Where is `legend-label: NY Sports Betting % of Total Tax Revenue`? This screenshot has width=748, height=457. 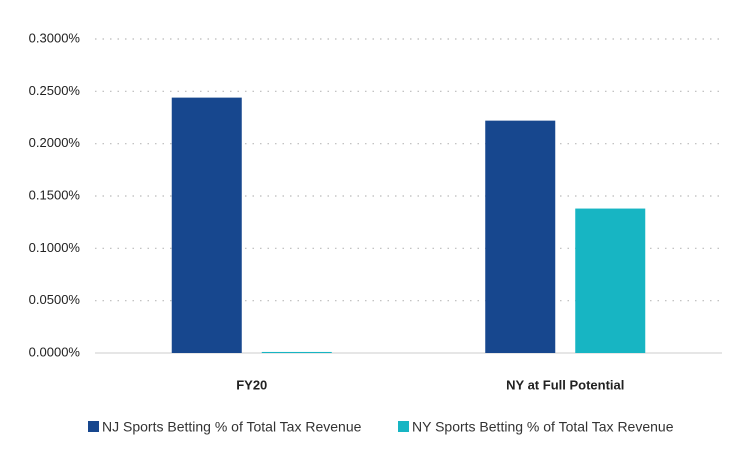 legend-label: NY Sports Betting % of Total Tax Revenue is located at coordinates (543, 427).